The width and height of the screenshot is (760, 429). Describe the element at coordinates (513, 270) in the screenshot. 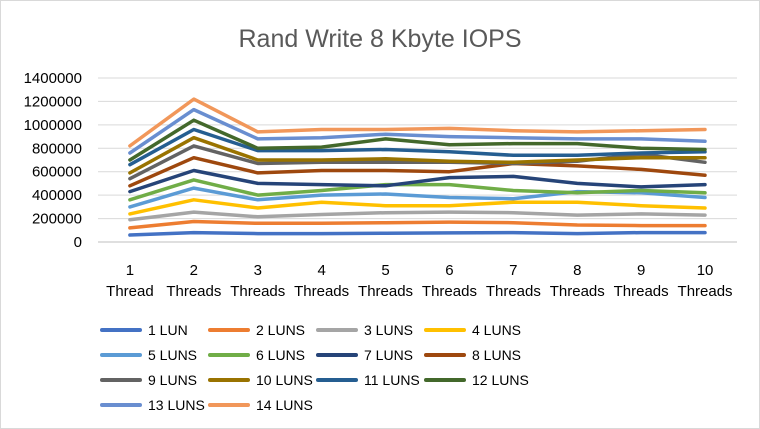

I see `x-tick-label: 7` at that location.